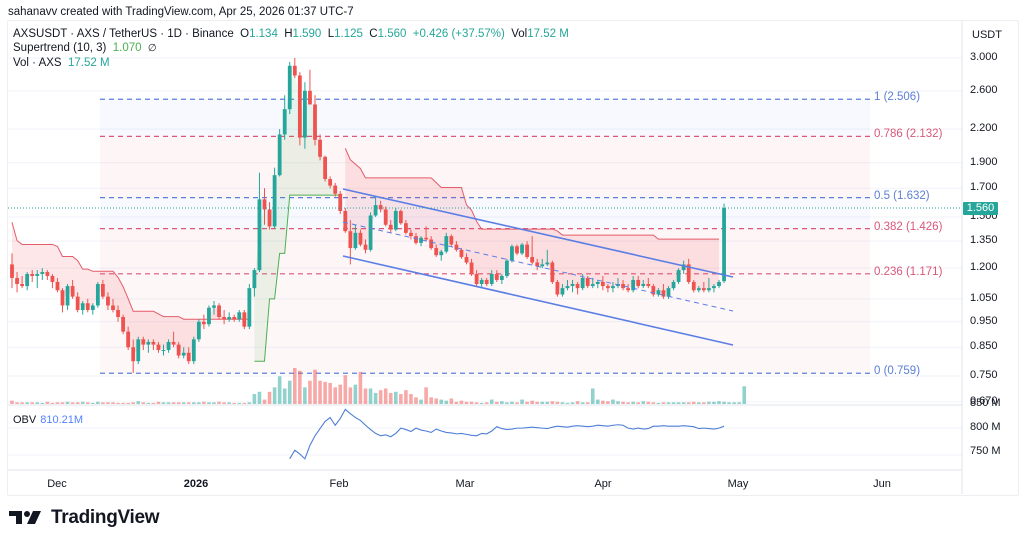 This screenshot has width=1024, height=539. I want to click on supertrend-label: Supertrend (10, 3), so click(60, 48).